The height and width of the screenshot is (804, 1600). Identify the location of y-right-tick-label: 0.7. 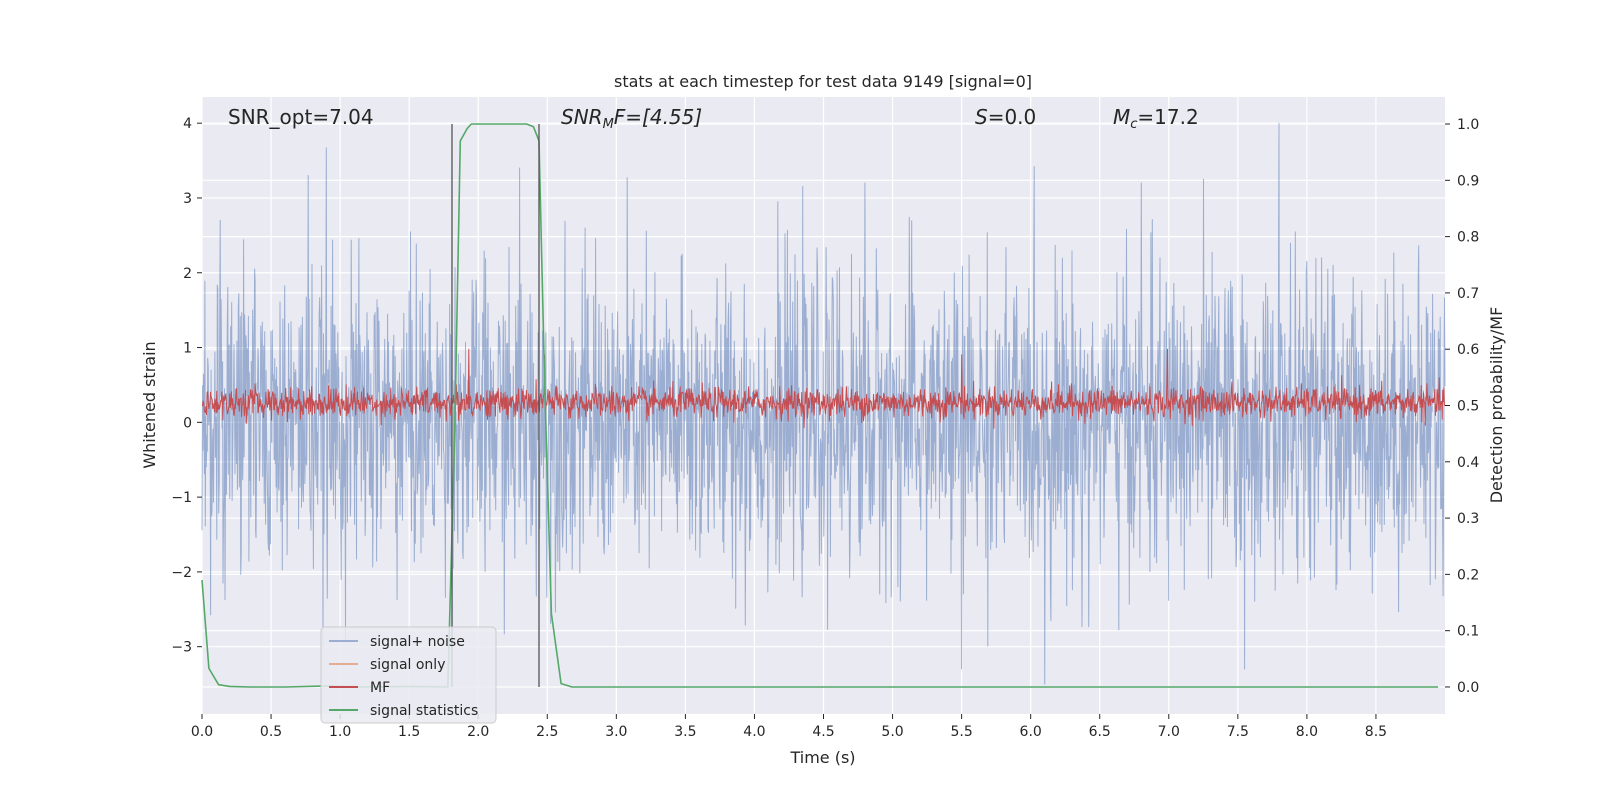
(1468, 294).